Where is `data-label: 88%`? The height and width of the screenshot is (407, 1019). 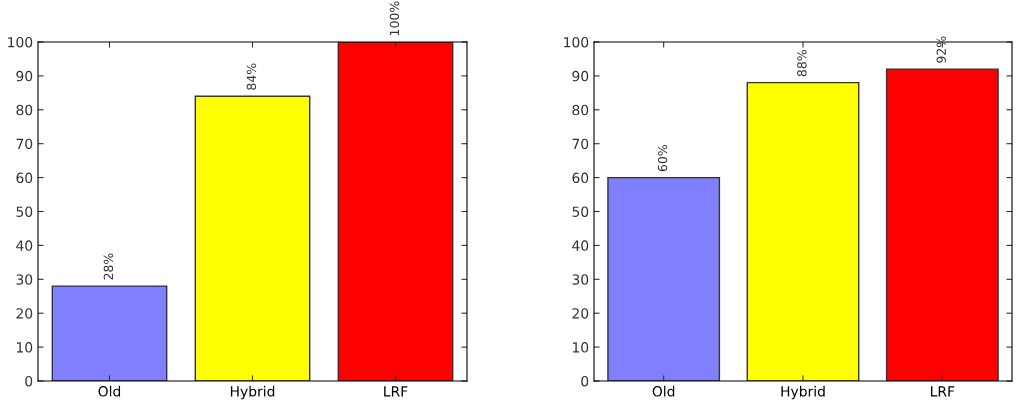
data-label: 88% is located at coordinates (802, 63).